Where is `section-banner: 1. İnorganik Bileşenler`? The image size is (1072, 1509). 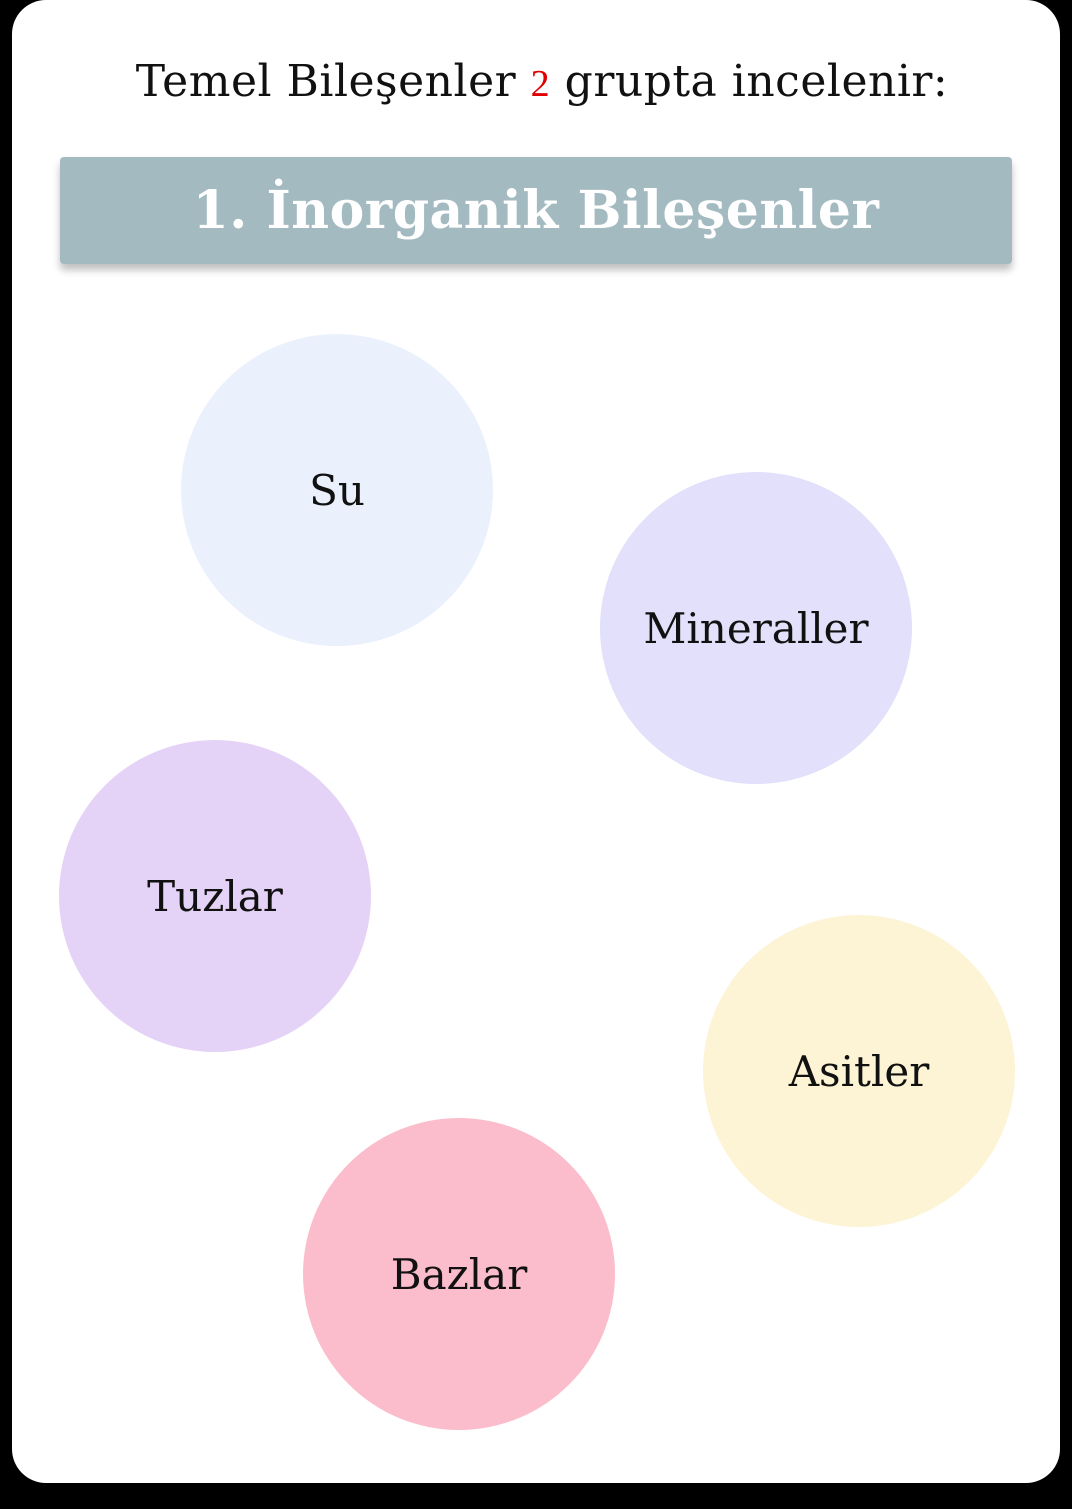 section-banner: 1. İnorganik Bileşenler is located at coordinates (536, 210).